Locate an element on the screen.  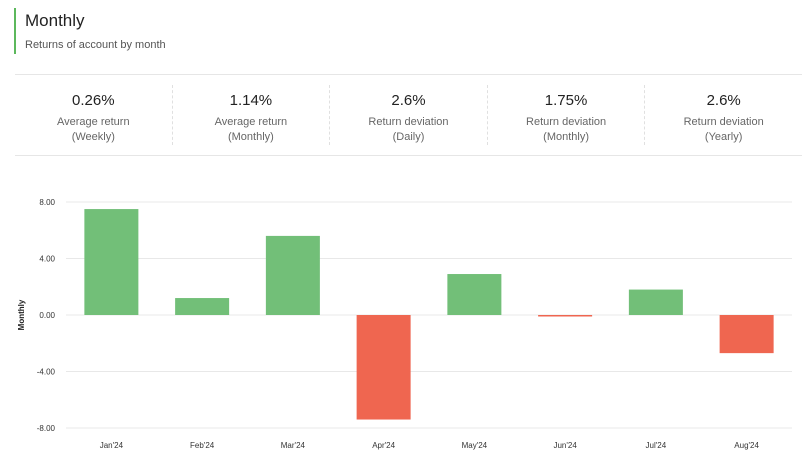
x-tick-label: Jul'24 is located at coordinates (656, 445).